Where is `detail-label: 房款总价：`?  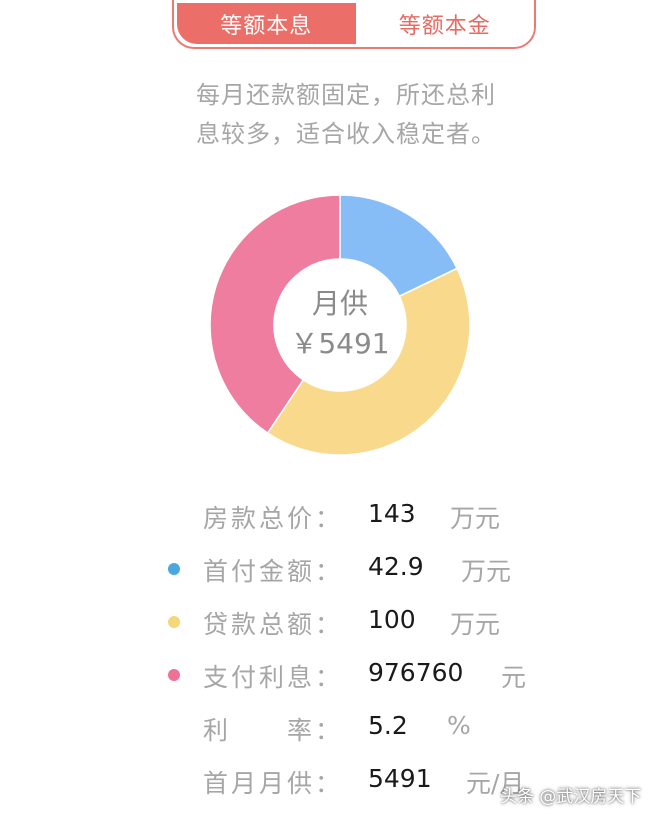 detail-label: 房款总价： is located at coordinates (273, 518).